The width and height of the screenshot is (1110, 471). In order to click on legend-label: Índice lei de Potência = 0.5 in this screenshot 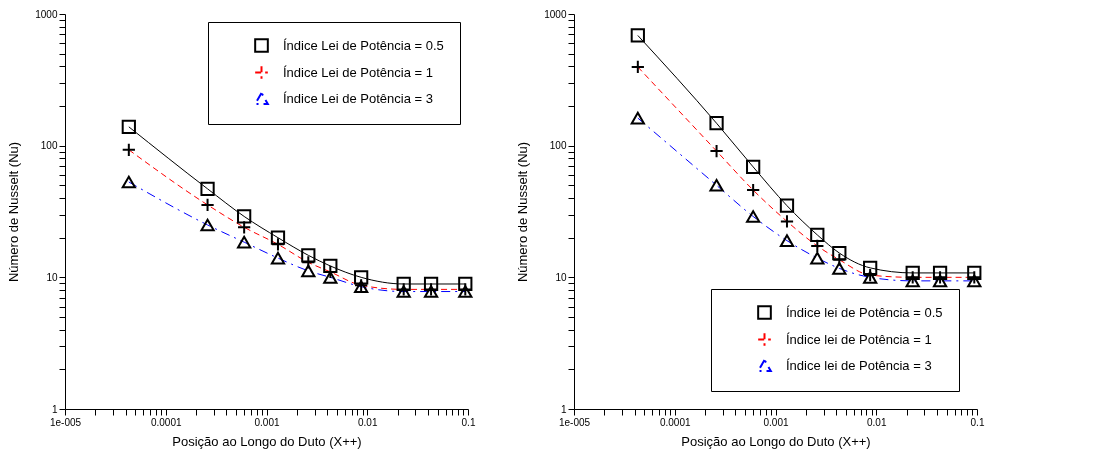, I will do `click(864, 312)`.